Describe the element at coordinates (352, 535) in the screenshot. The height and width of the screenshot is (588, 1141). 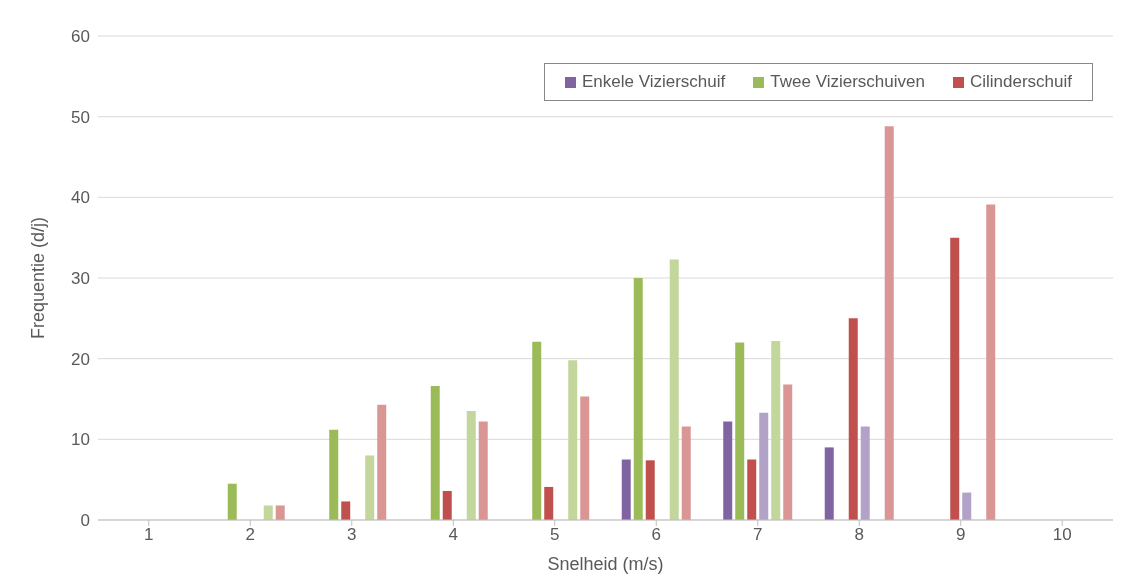
I see `x-tick-label: 3` at that location.